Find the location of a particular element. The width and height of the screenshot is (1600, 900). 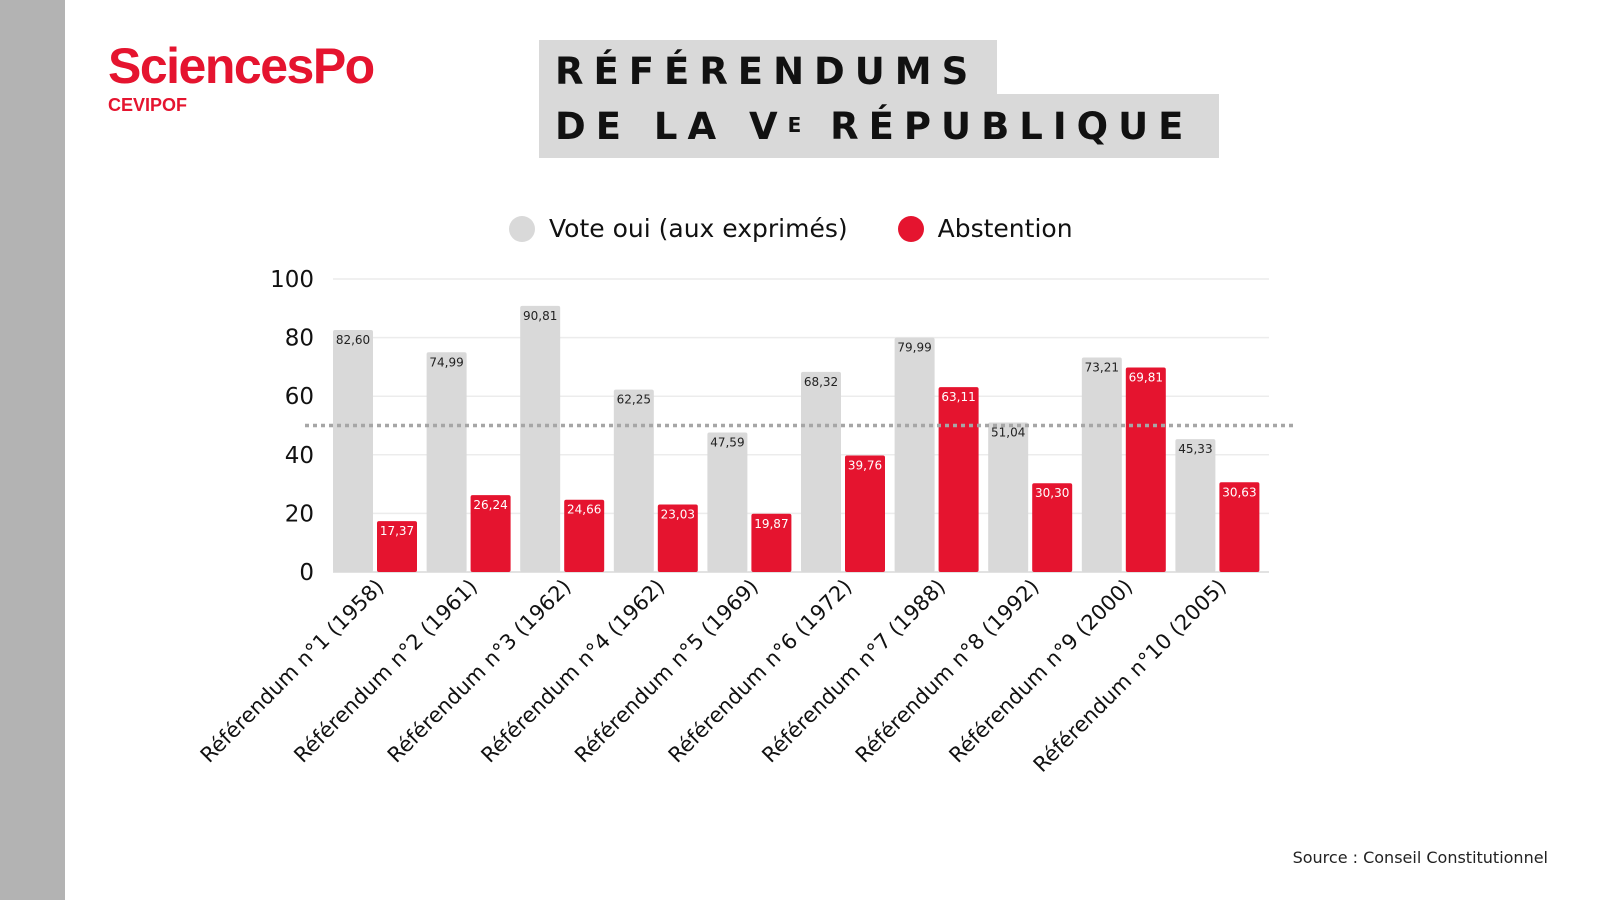

data-label-abstention: 23,03 is located at coordinates (678, 515).